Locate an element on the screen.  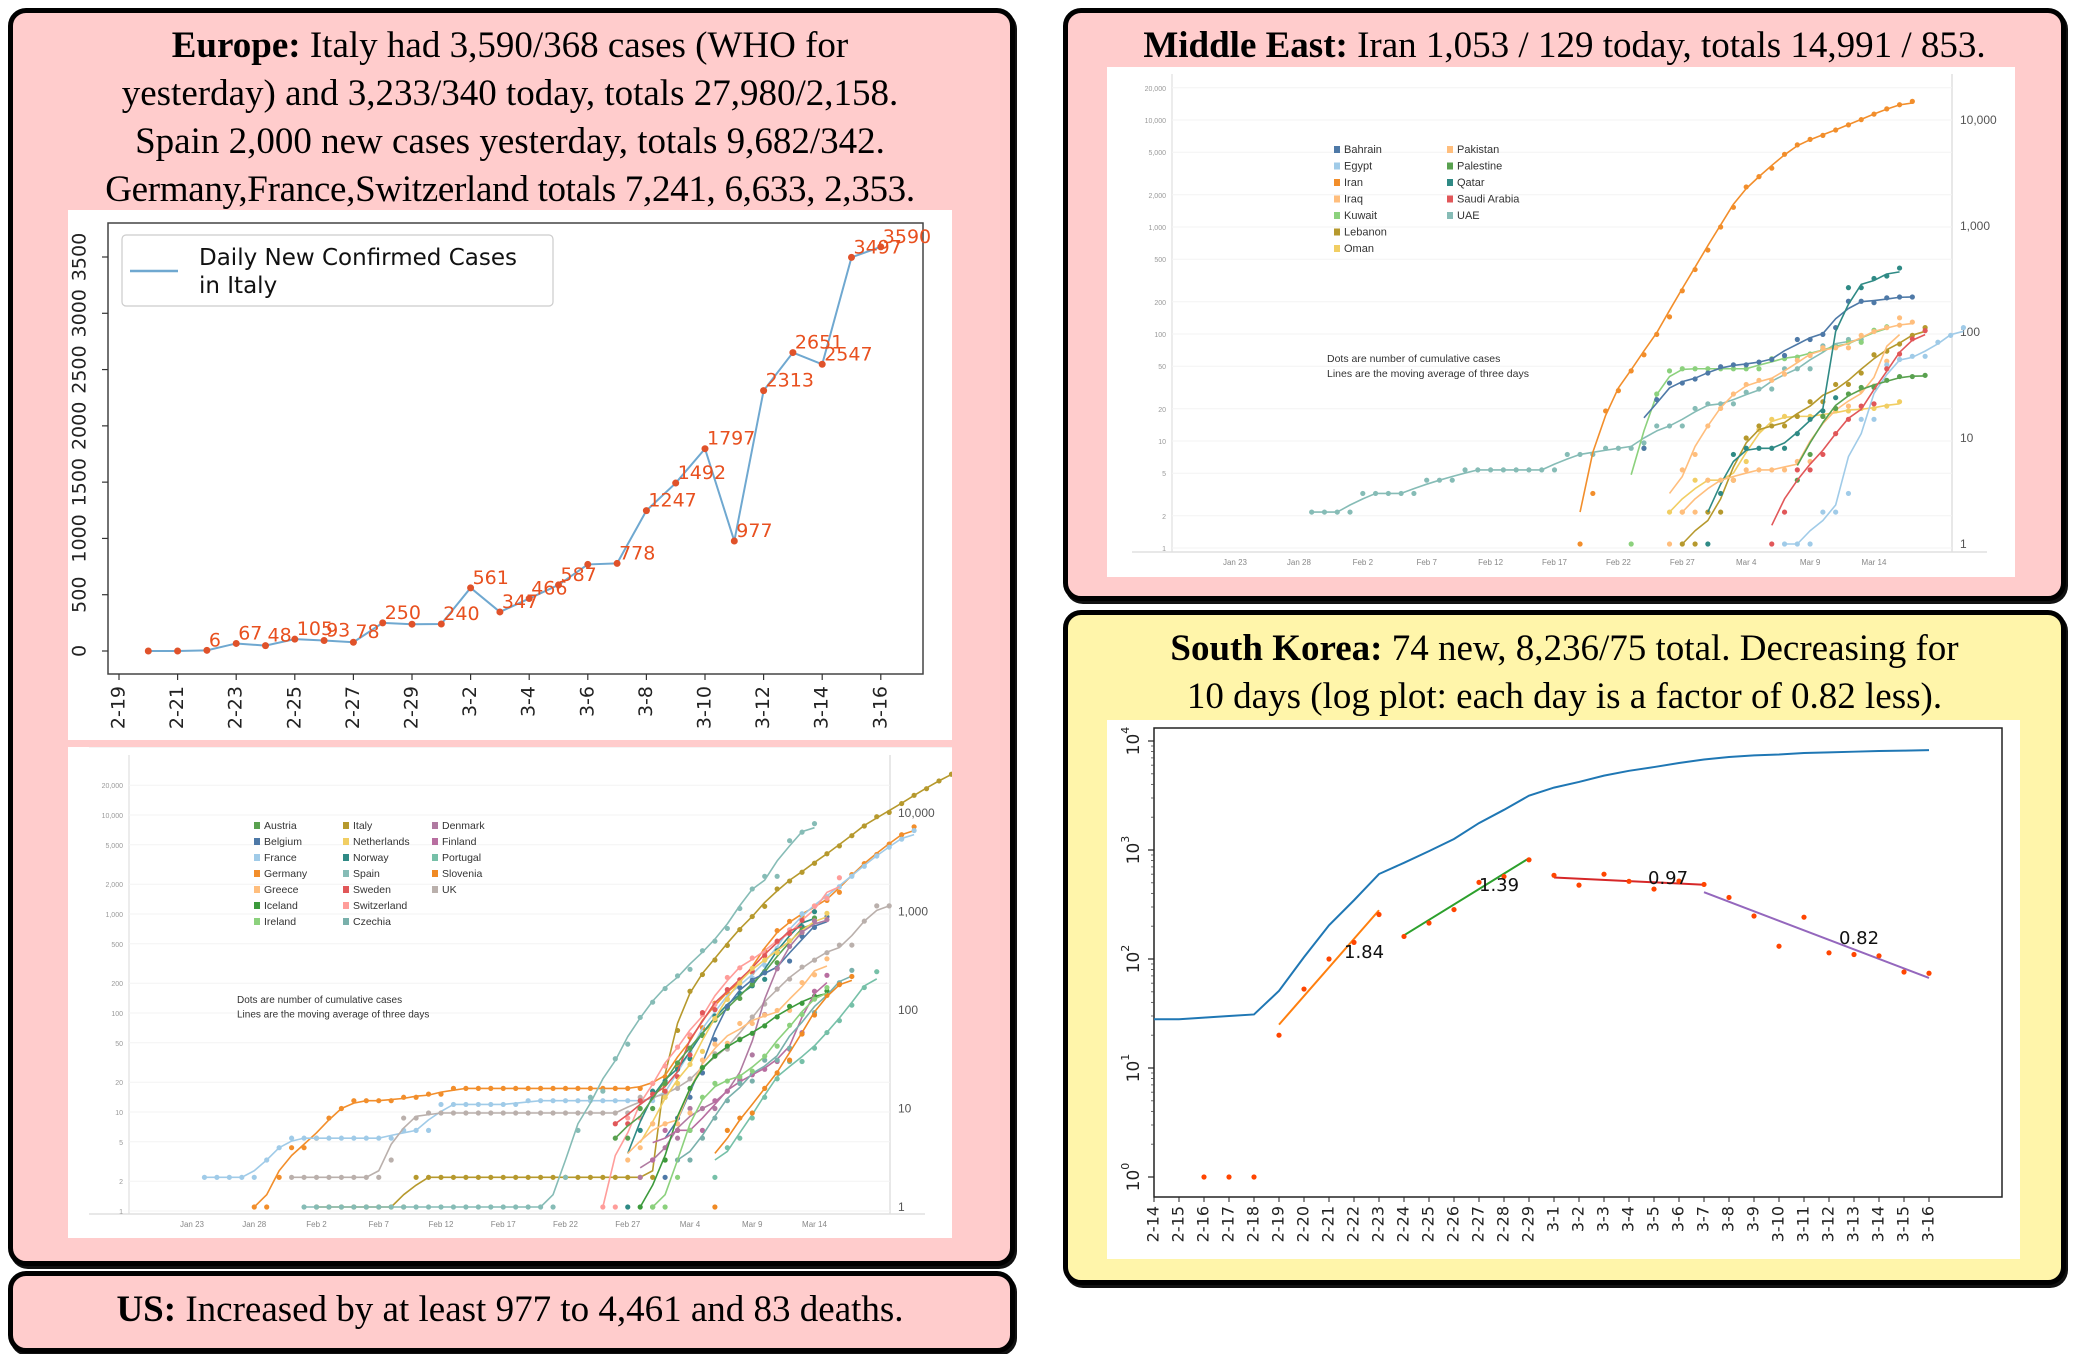
x-tick-label: 2-15 is located at coordinates (1178, 1224).